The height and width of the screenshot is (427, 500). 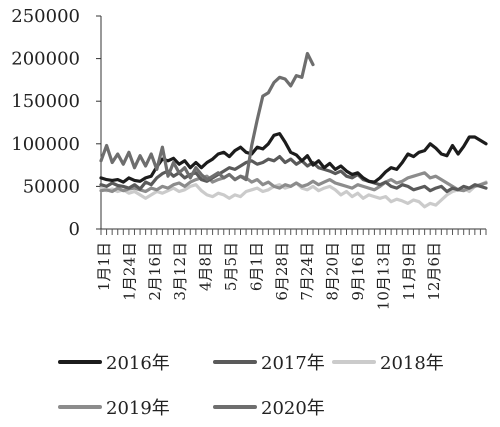 What do you see at coordinates (45, 16) in the screenshot?
I see `y-tick-label: 250000` at bounding box center [45, 16].